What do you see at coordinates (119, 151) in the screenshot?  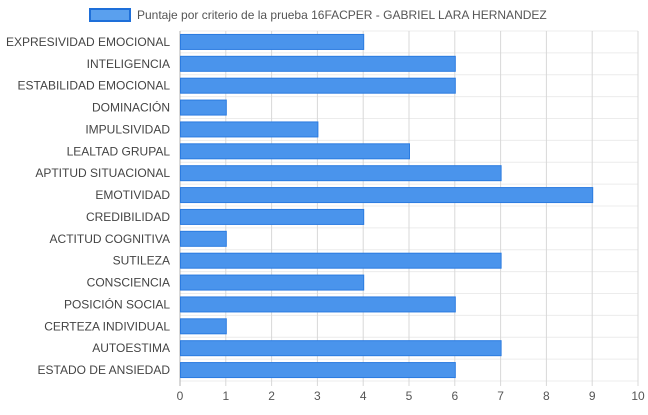 I see `category-label: LEALTAD GRUPAL` at bounding box center [119, 151].